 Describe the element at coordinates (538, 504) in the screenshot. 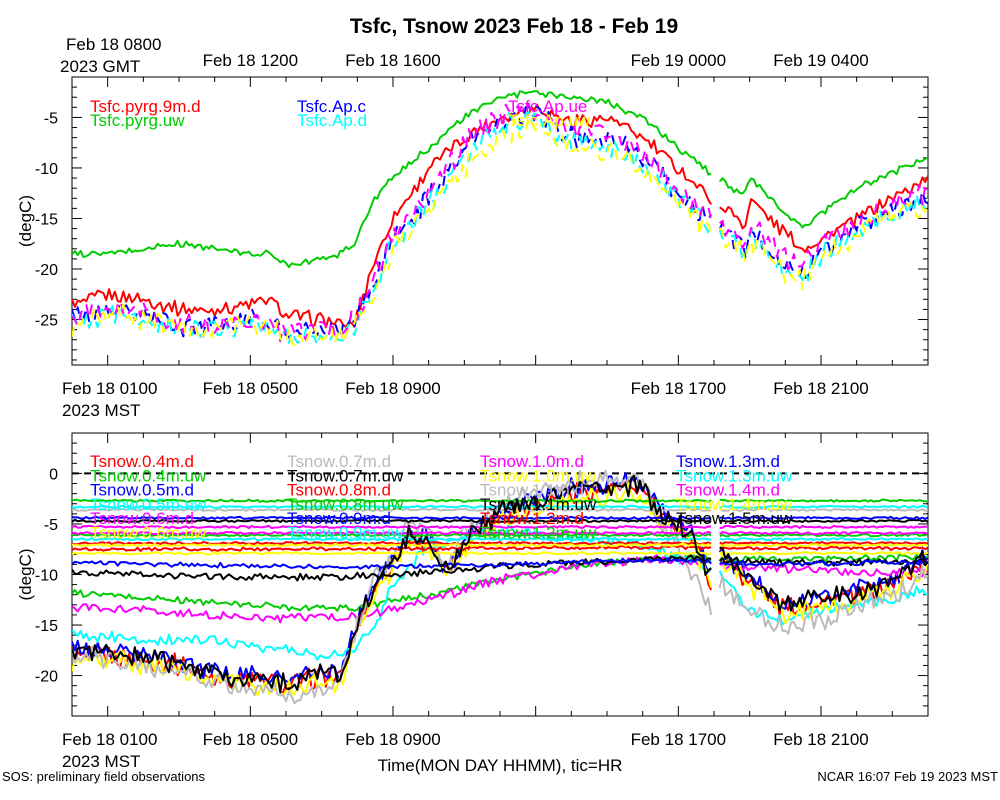

I see `legend-tsnow-1-1m-uw: Tsnow.1.1m.uw` at that location.